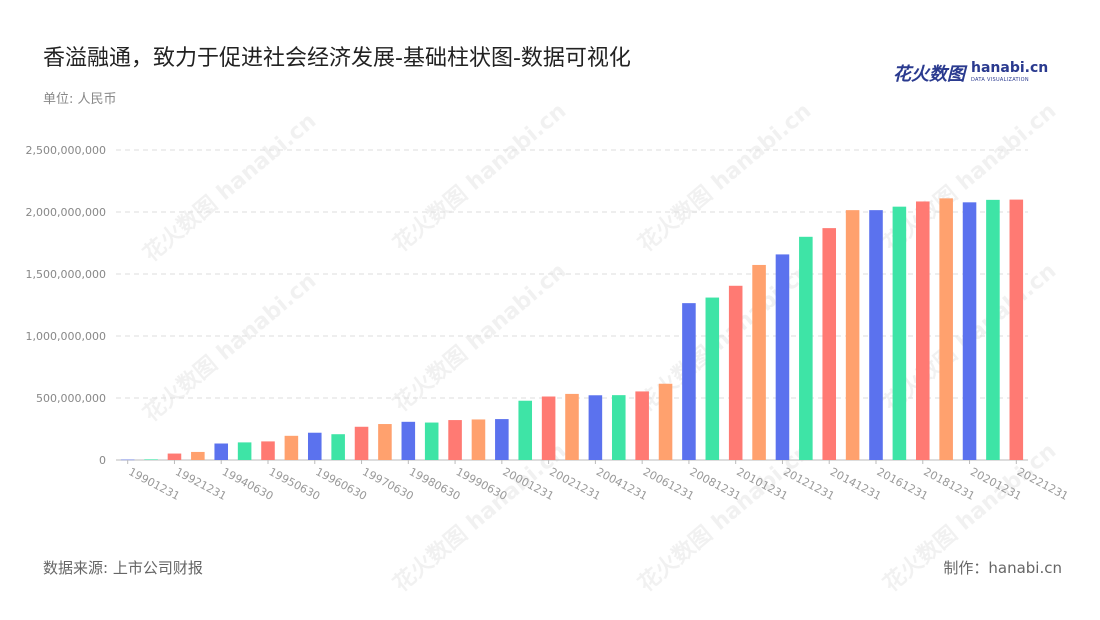 The width and height of the screenshot is (1100, 620). I want to click on x-tick-label: 20081231, so click(716, 484).